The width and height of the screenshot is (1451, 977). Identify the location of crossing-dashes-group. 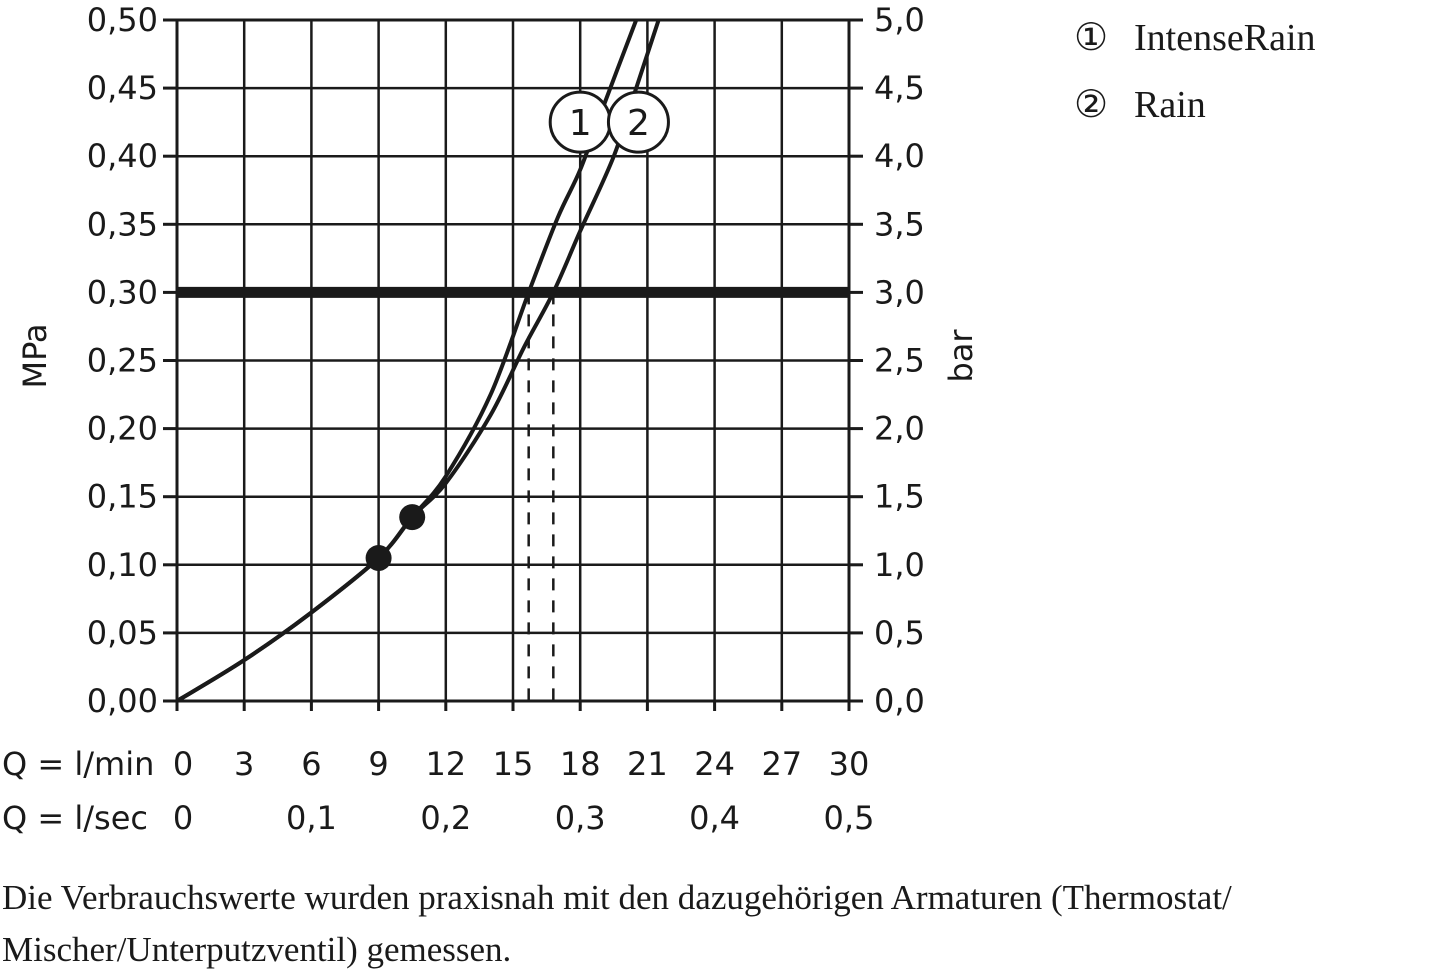
(541, 496).